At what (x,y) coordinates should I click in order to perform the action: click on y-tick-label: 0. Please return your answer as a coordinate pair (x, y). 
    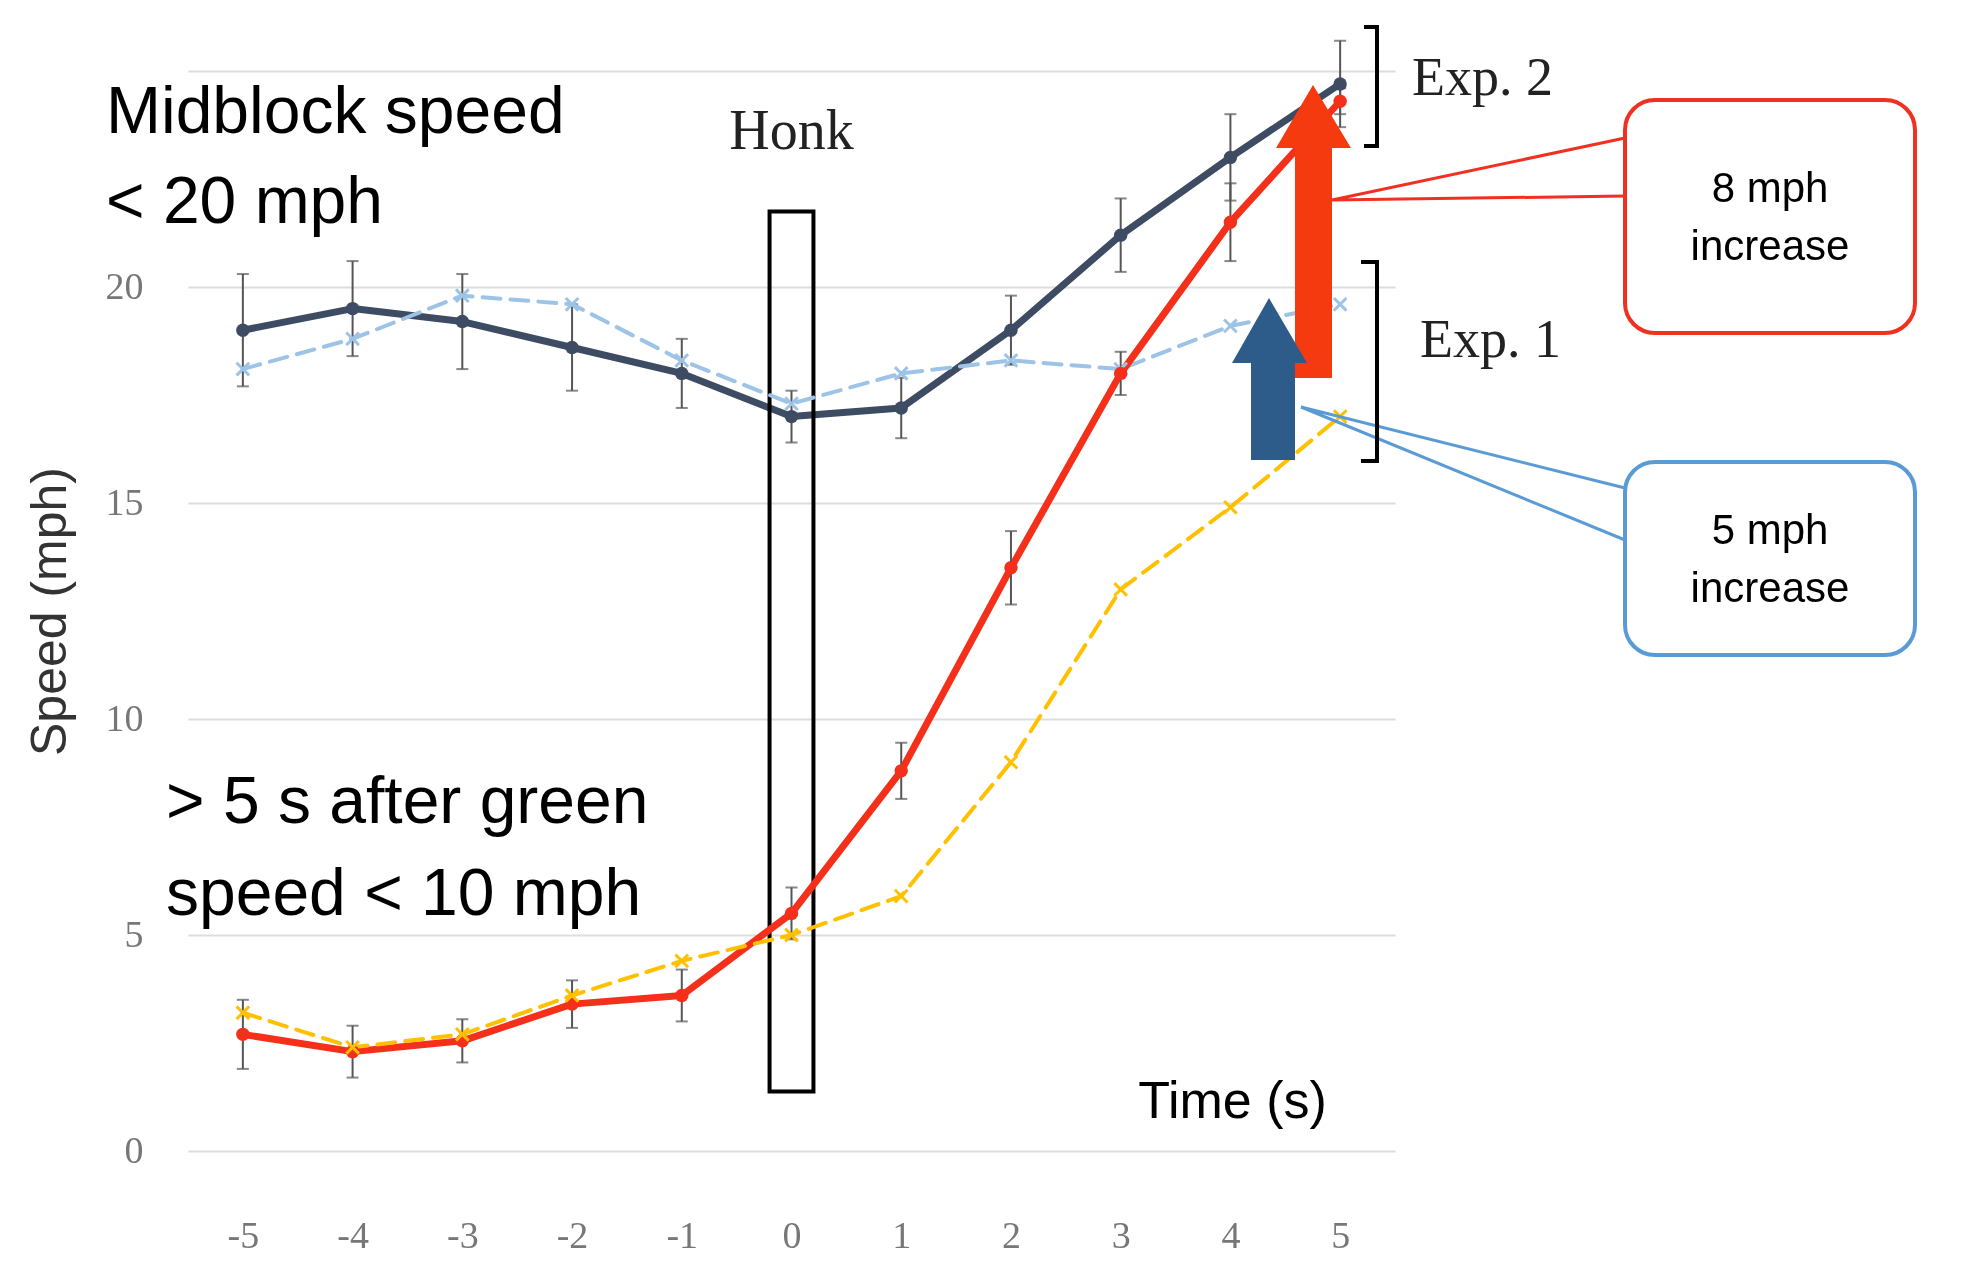
    Looking at the image, I should click on (134, 1149).